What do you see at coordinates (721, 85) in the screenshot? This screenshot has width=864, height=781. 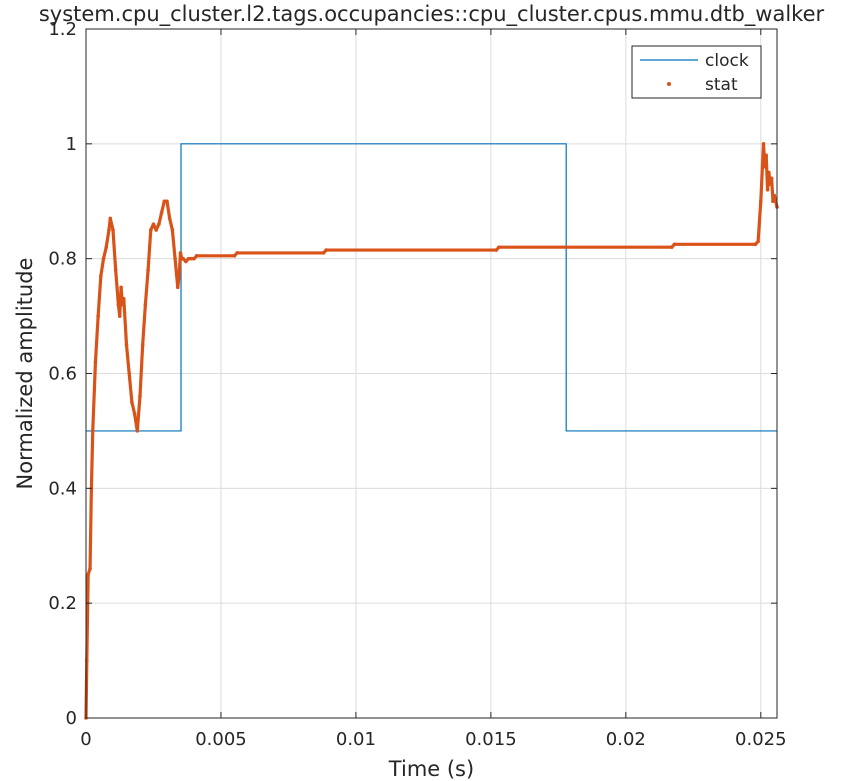 I see `legend-entry-stat: stat` at bounding box center [721, 85].